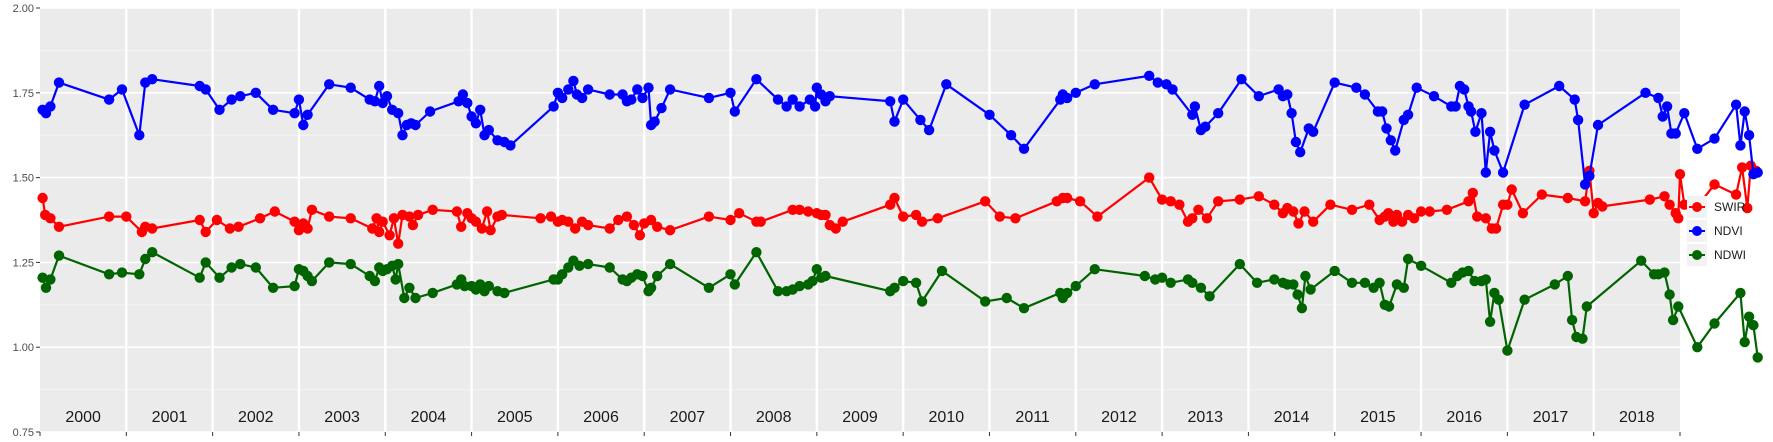 The image size is (1773, 442). Describe the element at coordinates (23, 179) in the screenshot. I see `y-tick-label: 1.50` at that location.